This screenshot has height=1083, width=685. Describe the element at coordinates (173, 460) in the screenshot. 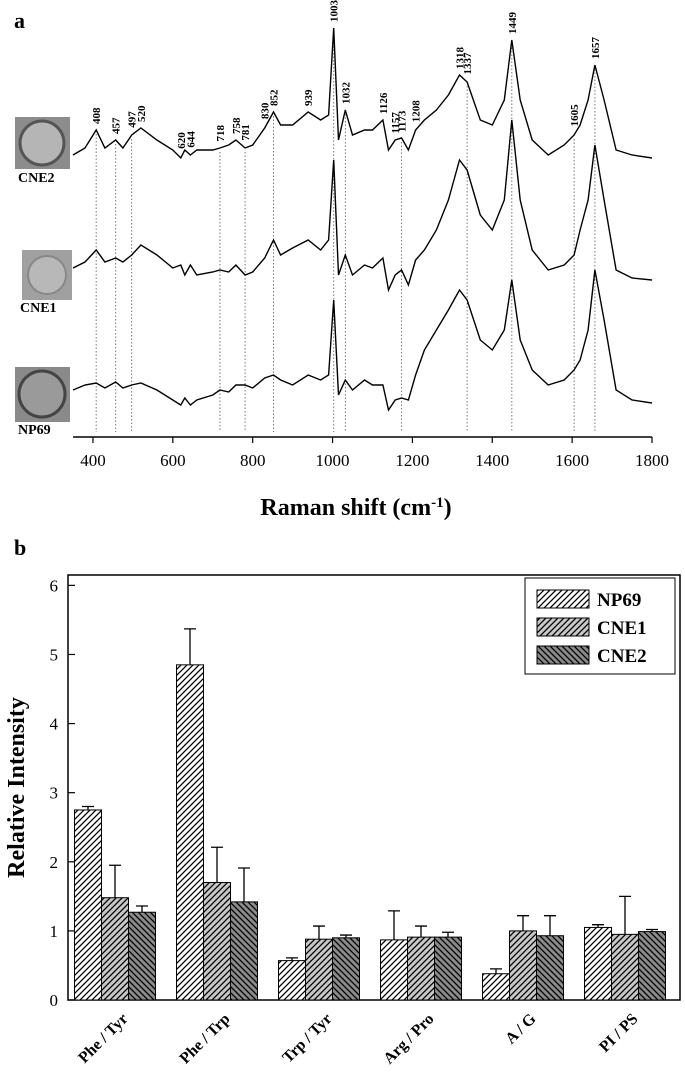

I see `x-tick-label: 600` at that location.